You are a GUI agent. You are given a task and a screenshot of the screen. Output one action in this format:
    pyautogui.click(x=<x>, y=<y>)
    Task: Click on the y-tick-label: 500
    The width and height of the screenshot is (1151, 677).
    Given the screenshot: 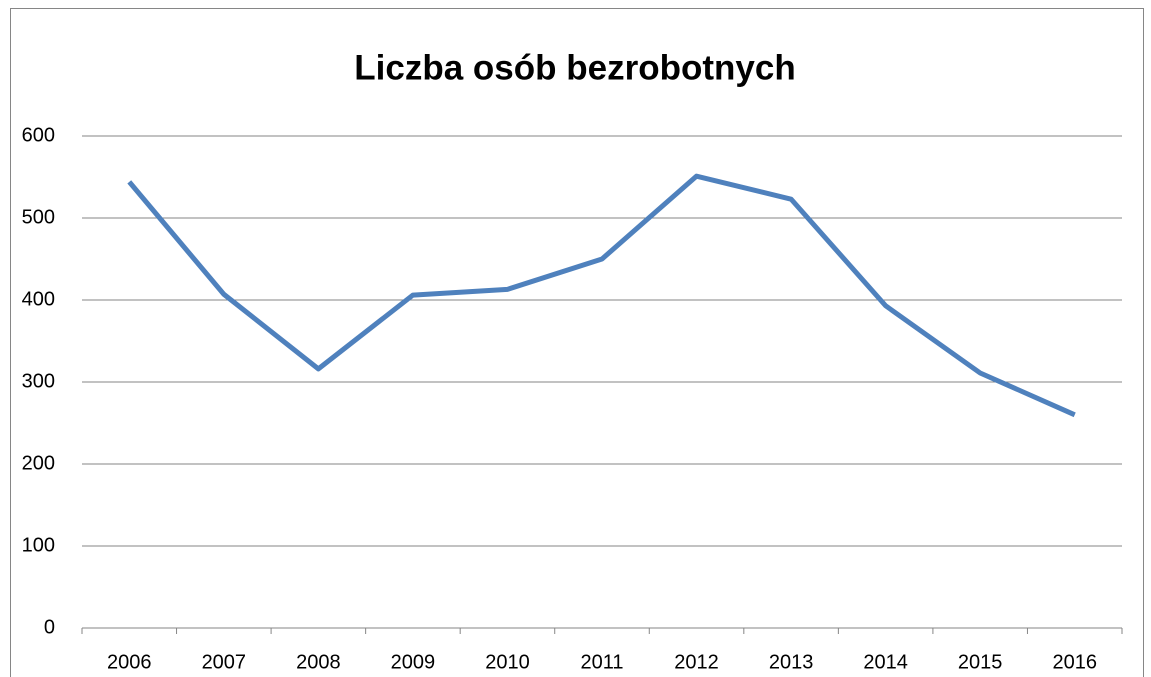 What is the action you would take?
    pyautogui.click(x=38, y=217)
    